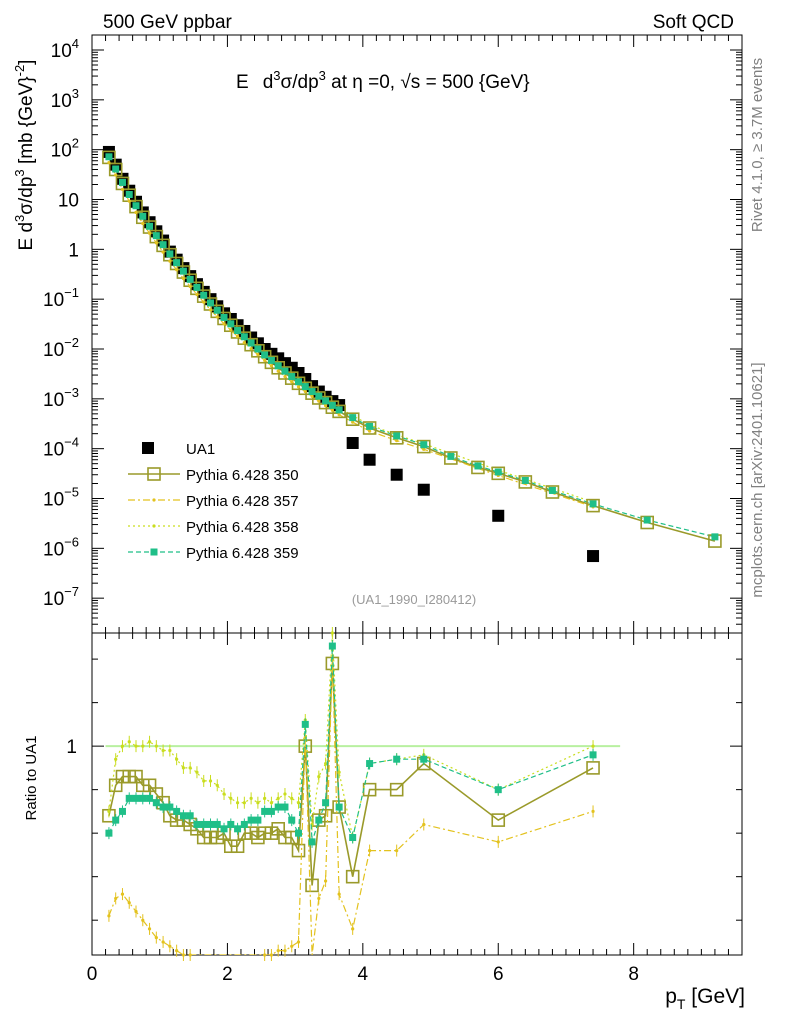 The height and width of the screenshot is (1024, 786). Describe the element at coordinates (65, 149) in the screenshot. I see `y-tick-label: 10²` at that location.